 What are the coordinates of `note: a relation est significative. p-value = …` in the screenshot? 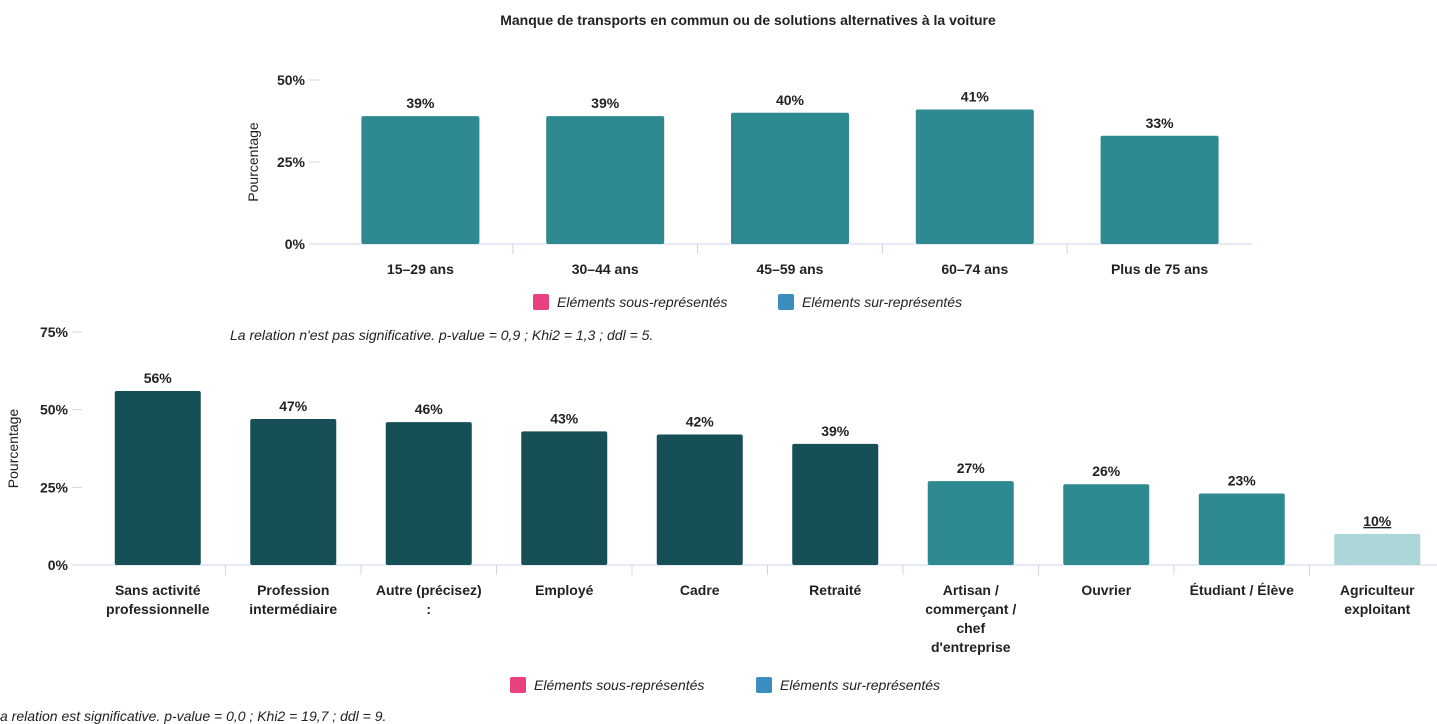 It's located at (193, 716).